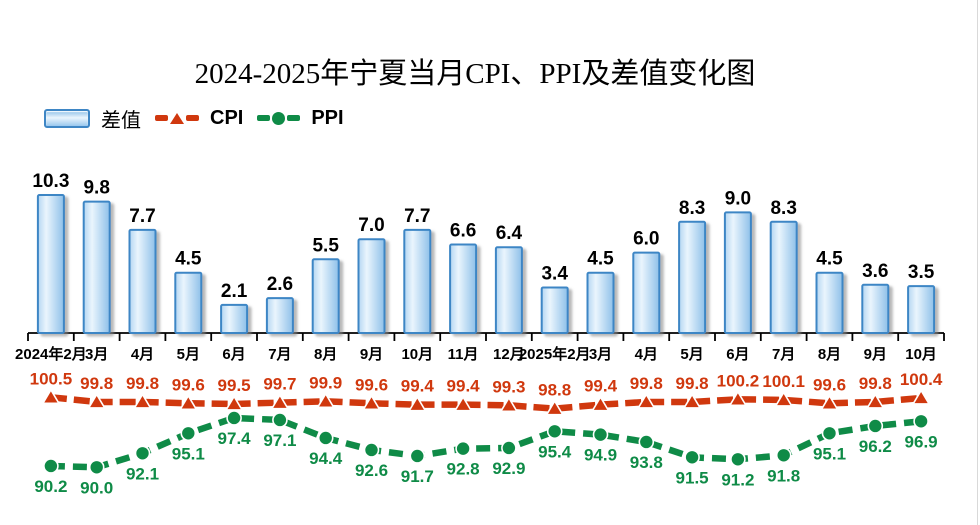  I want to click on cpi-line, so click(486, 403).